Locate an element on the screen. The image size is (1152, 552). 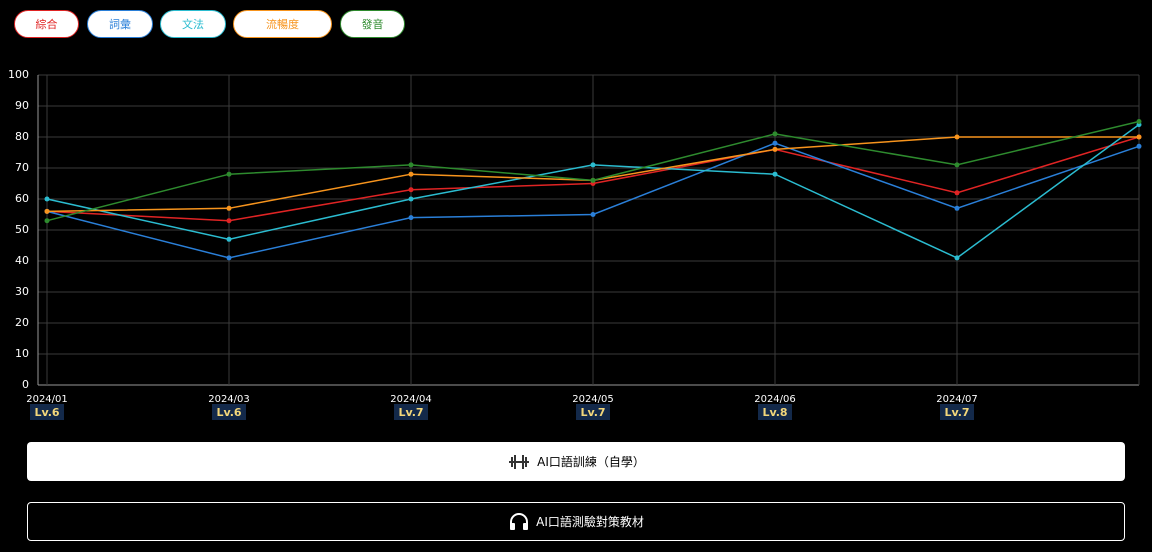
legend-toggle: 流暢度 is located at coordinates (282, 24).